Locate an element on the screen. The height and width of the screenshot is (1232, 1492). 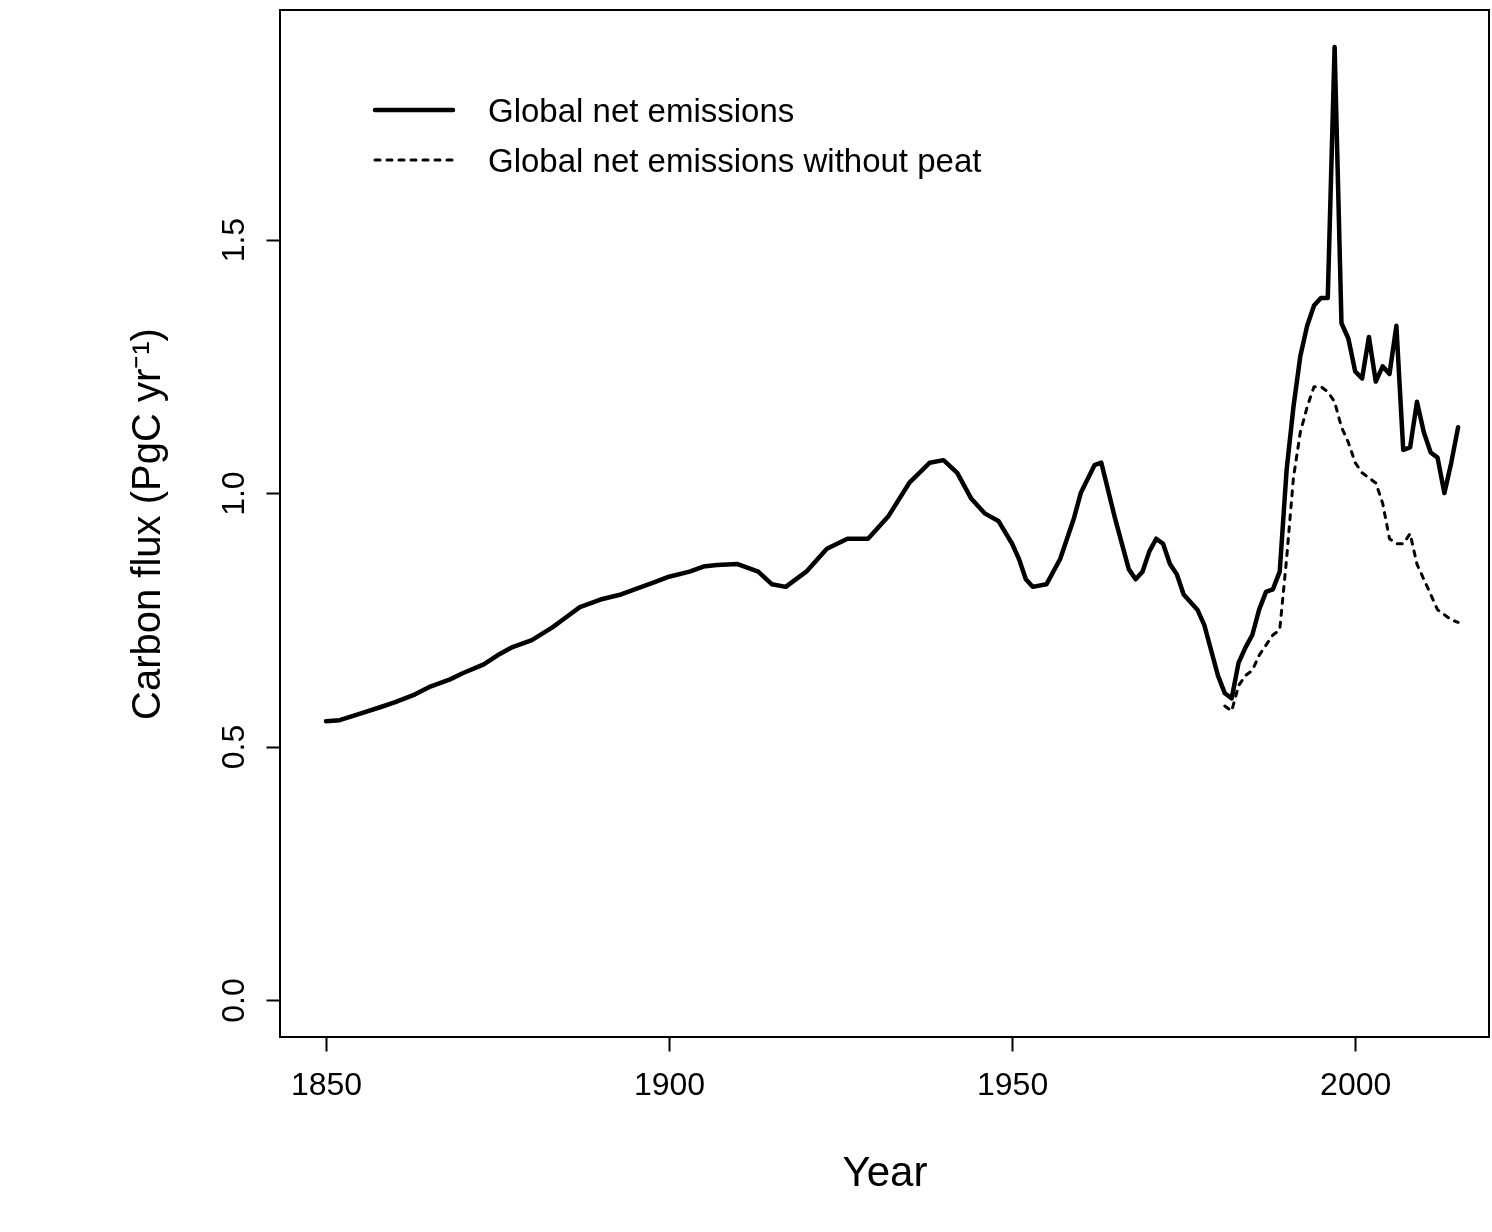
y-tick-label: 1.0 is located at coordinates (232, 493).